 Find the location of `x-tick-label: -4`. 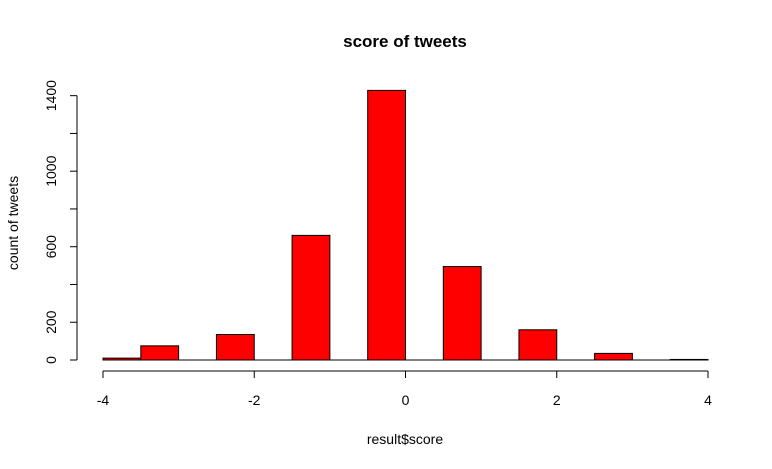

x-tick-label: -4 is located at coordinates (103, 400).